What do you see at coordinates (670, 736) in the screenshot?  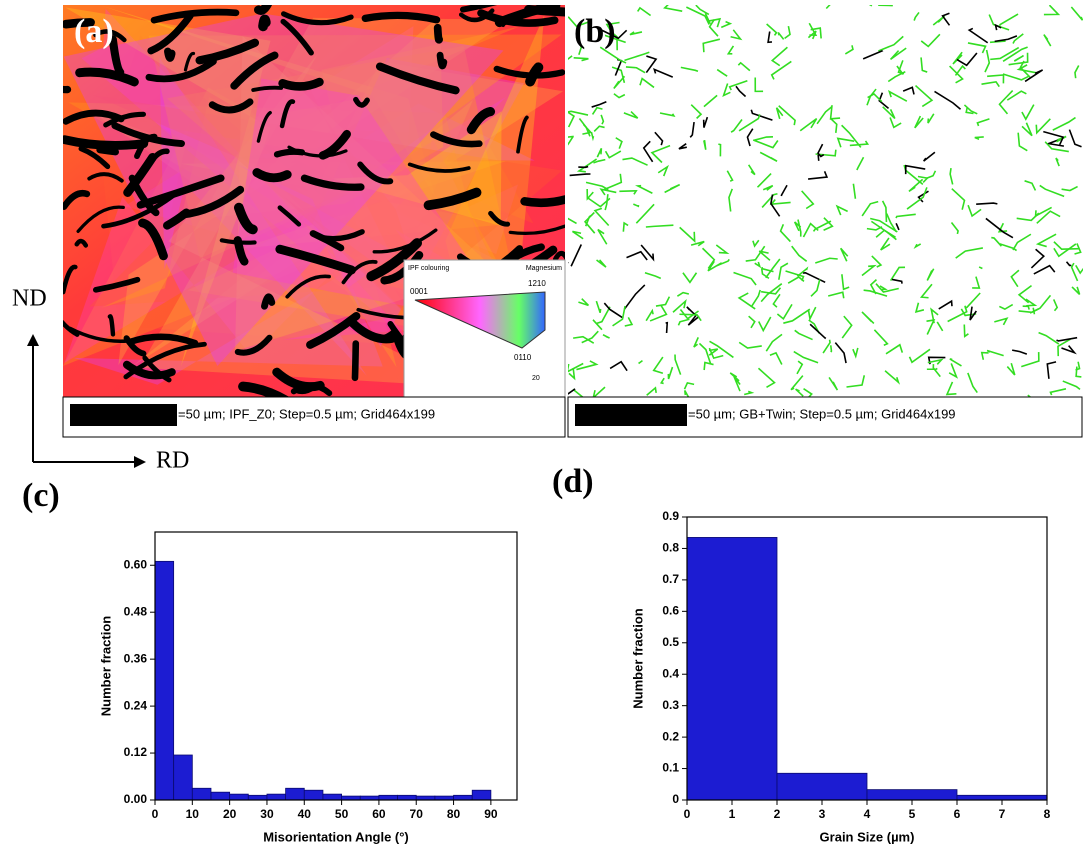 I see `y-tick-label: 0.2` at bounding box center [670, 736].